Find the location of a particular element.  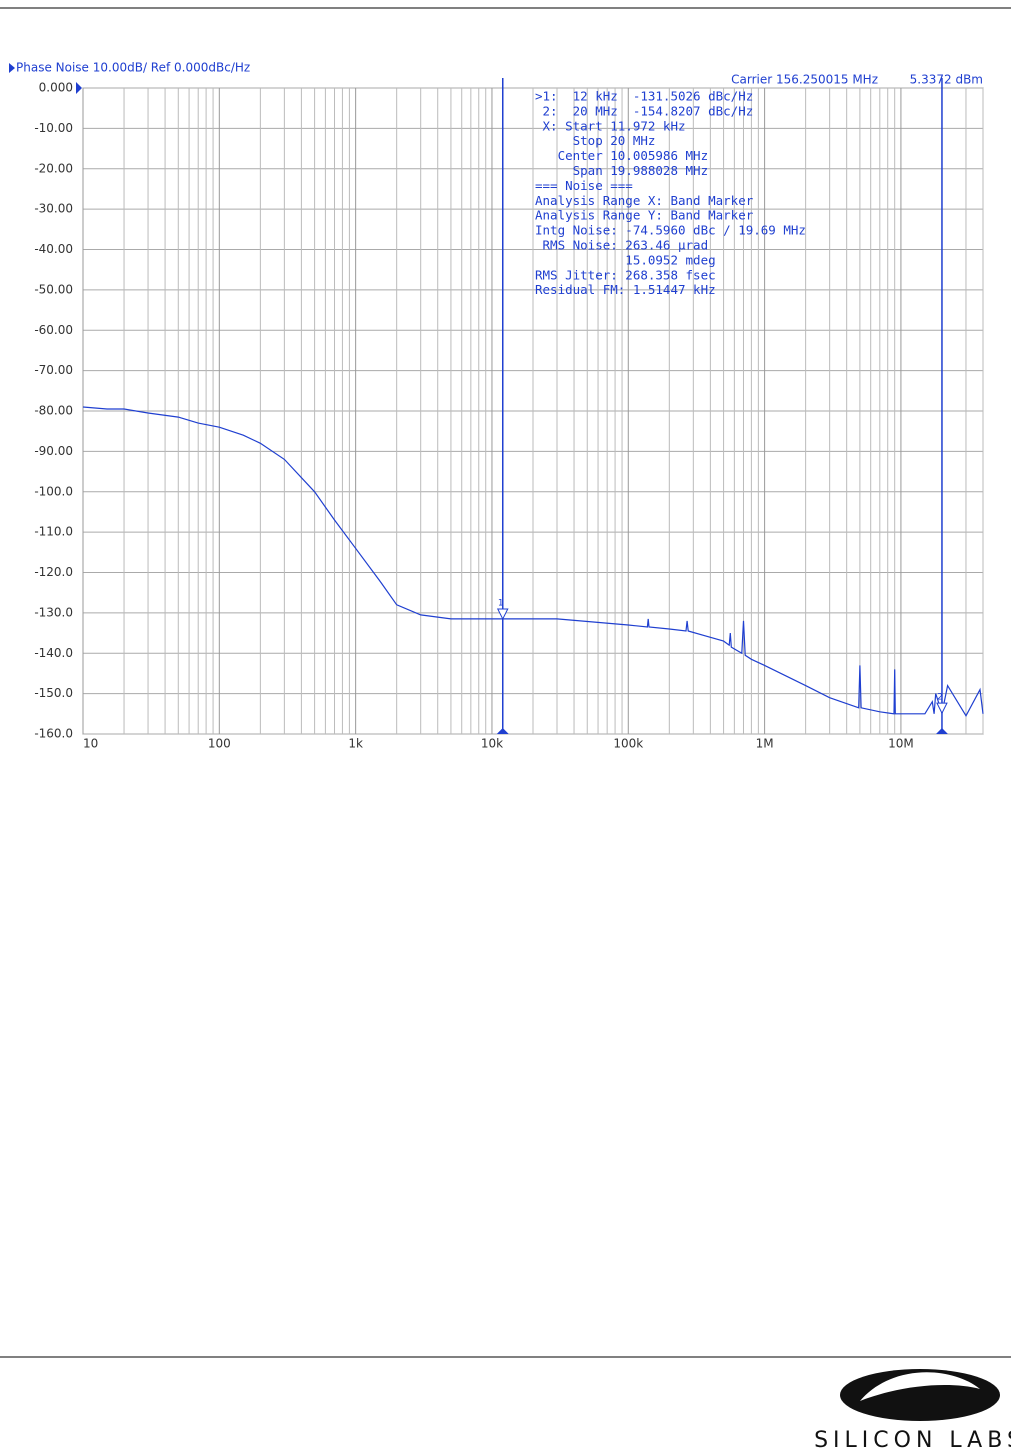

y-tick-label: 0.000 is located at coordinates (56, 88).